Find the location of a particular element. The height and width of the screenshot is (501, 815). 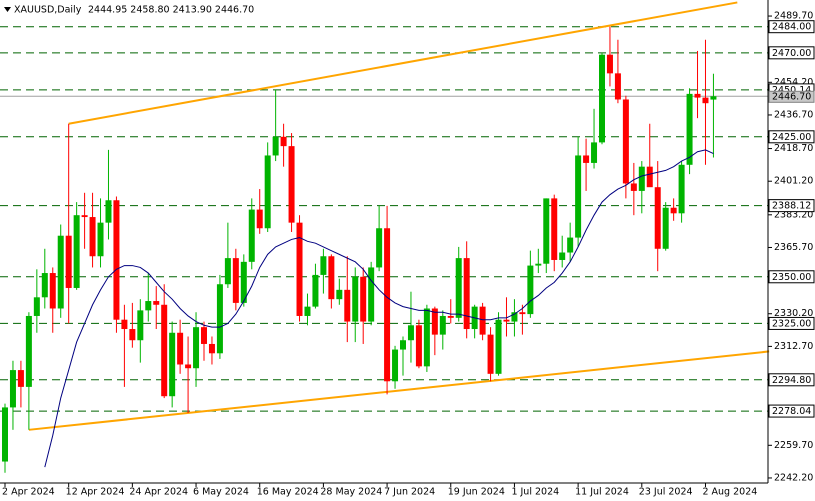

y-tick-label: 2489.70 is located at coordinates (793, 16).